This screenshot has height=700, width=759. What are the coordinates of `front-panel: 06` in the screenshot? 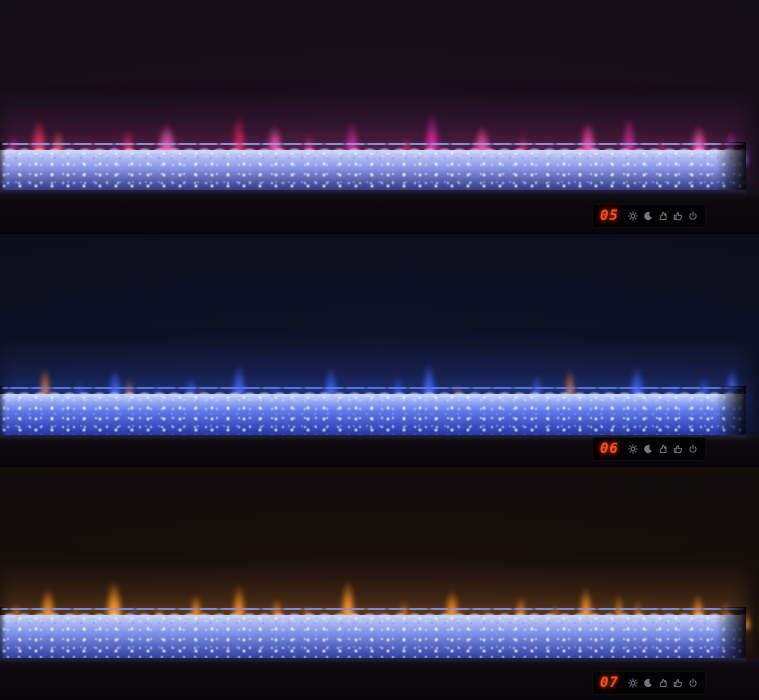 It's located at (379, 451).